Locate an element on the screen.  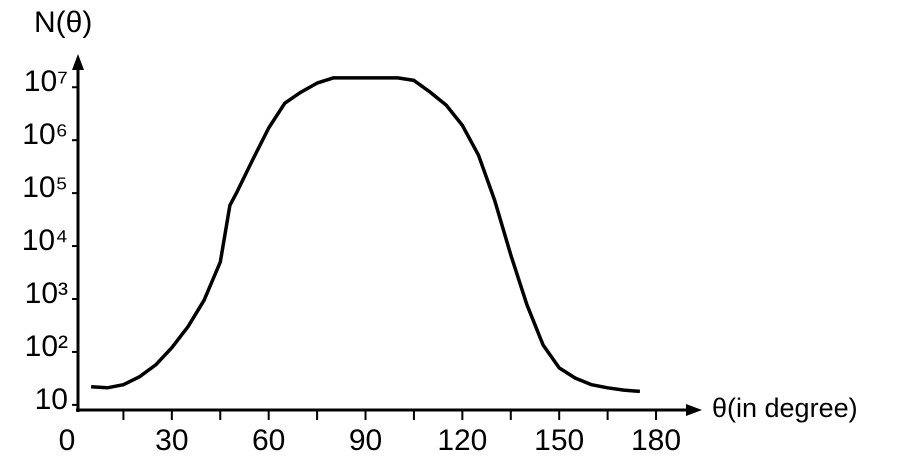
y-axis-label: N(θ) is located at coordinates (63, 22).